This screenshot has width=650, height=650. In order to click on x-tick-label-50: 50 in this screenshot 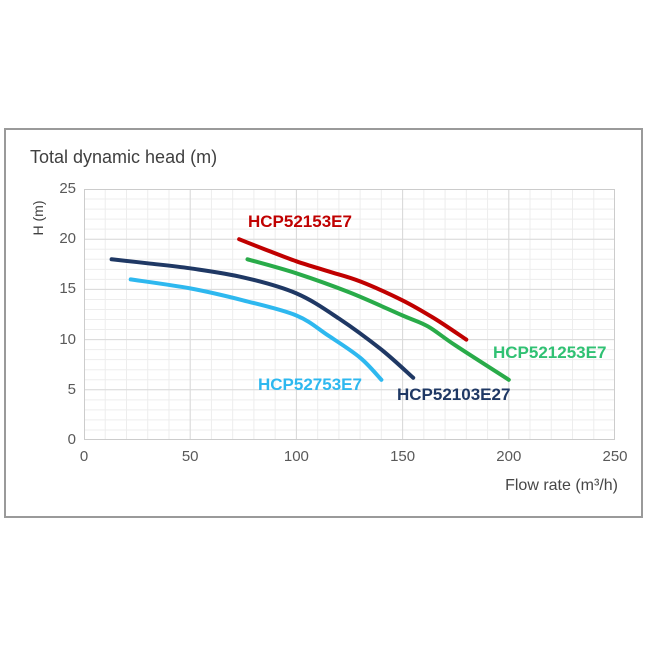, I will do `click(190, 456)`.